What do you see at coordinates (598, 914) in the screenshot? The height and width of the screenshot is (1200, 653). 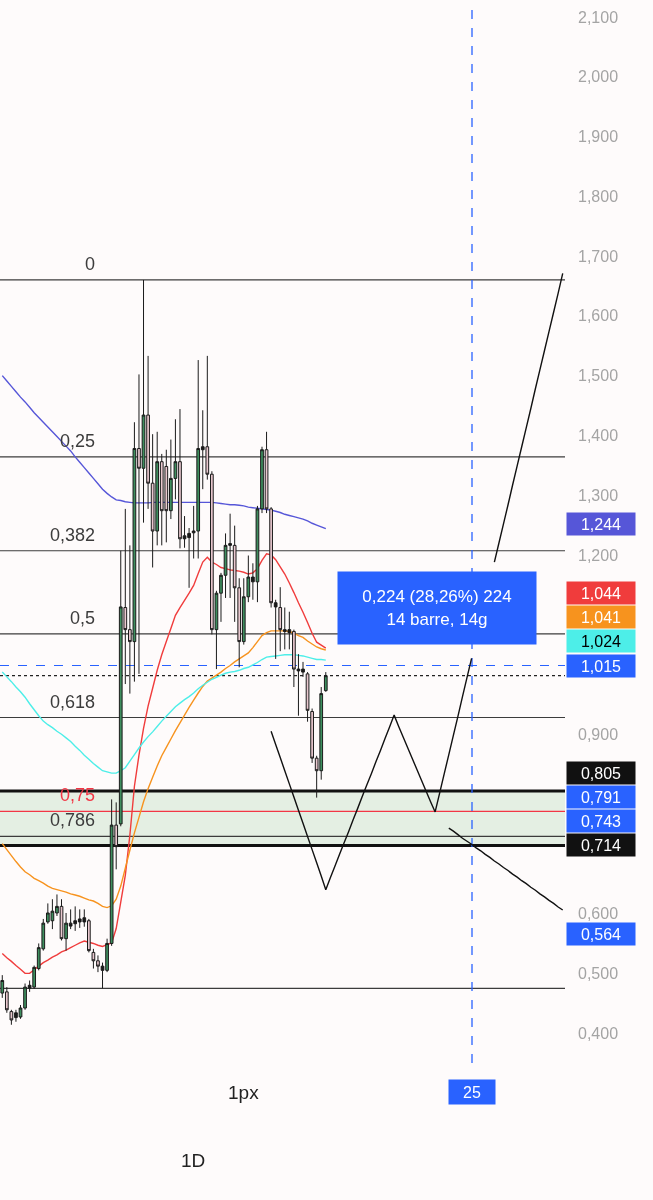 I see `y-tick-label: 0,600` at bounding box center [598, 914].